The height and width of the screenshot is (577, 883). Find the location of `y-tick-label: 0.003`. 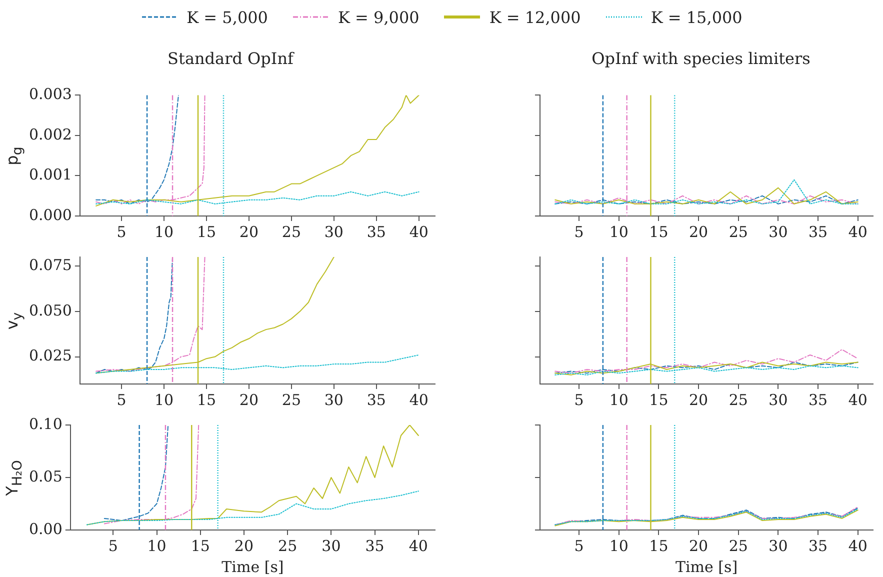

y-tick-label: 0.003 is located at coordinates (50, 94).